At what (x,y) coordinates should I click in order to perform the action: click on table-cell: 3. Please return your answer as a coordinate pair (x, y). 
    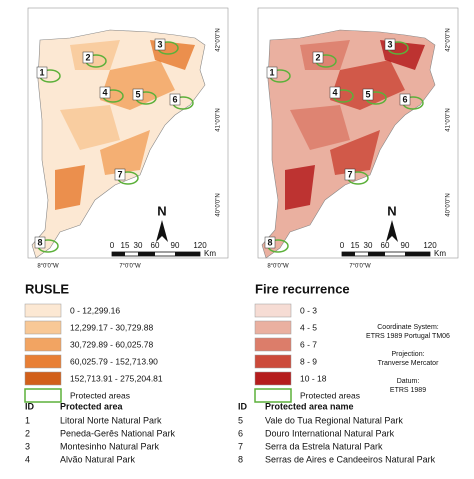
    Looking at the image, I should click on (27, 446).